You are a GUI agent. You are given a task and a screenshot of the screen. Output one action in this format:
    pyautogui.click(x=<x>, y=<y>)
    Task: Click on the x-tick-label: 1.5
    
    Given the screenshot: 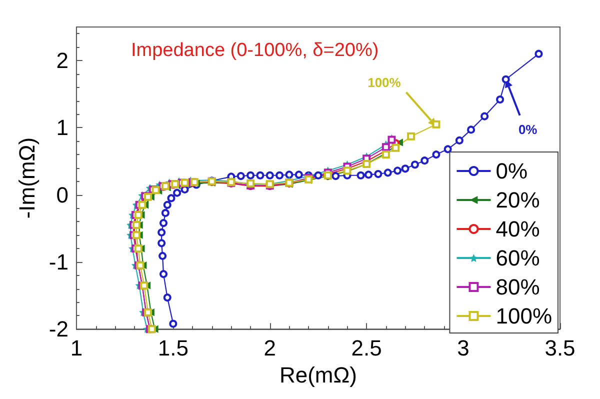 What is the action you would take?
    pyautogui.click(x=173, y=348)
    